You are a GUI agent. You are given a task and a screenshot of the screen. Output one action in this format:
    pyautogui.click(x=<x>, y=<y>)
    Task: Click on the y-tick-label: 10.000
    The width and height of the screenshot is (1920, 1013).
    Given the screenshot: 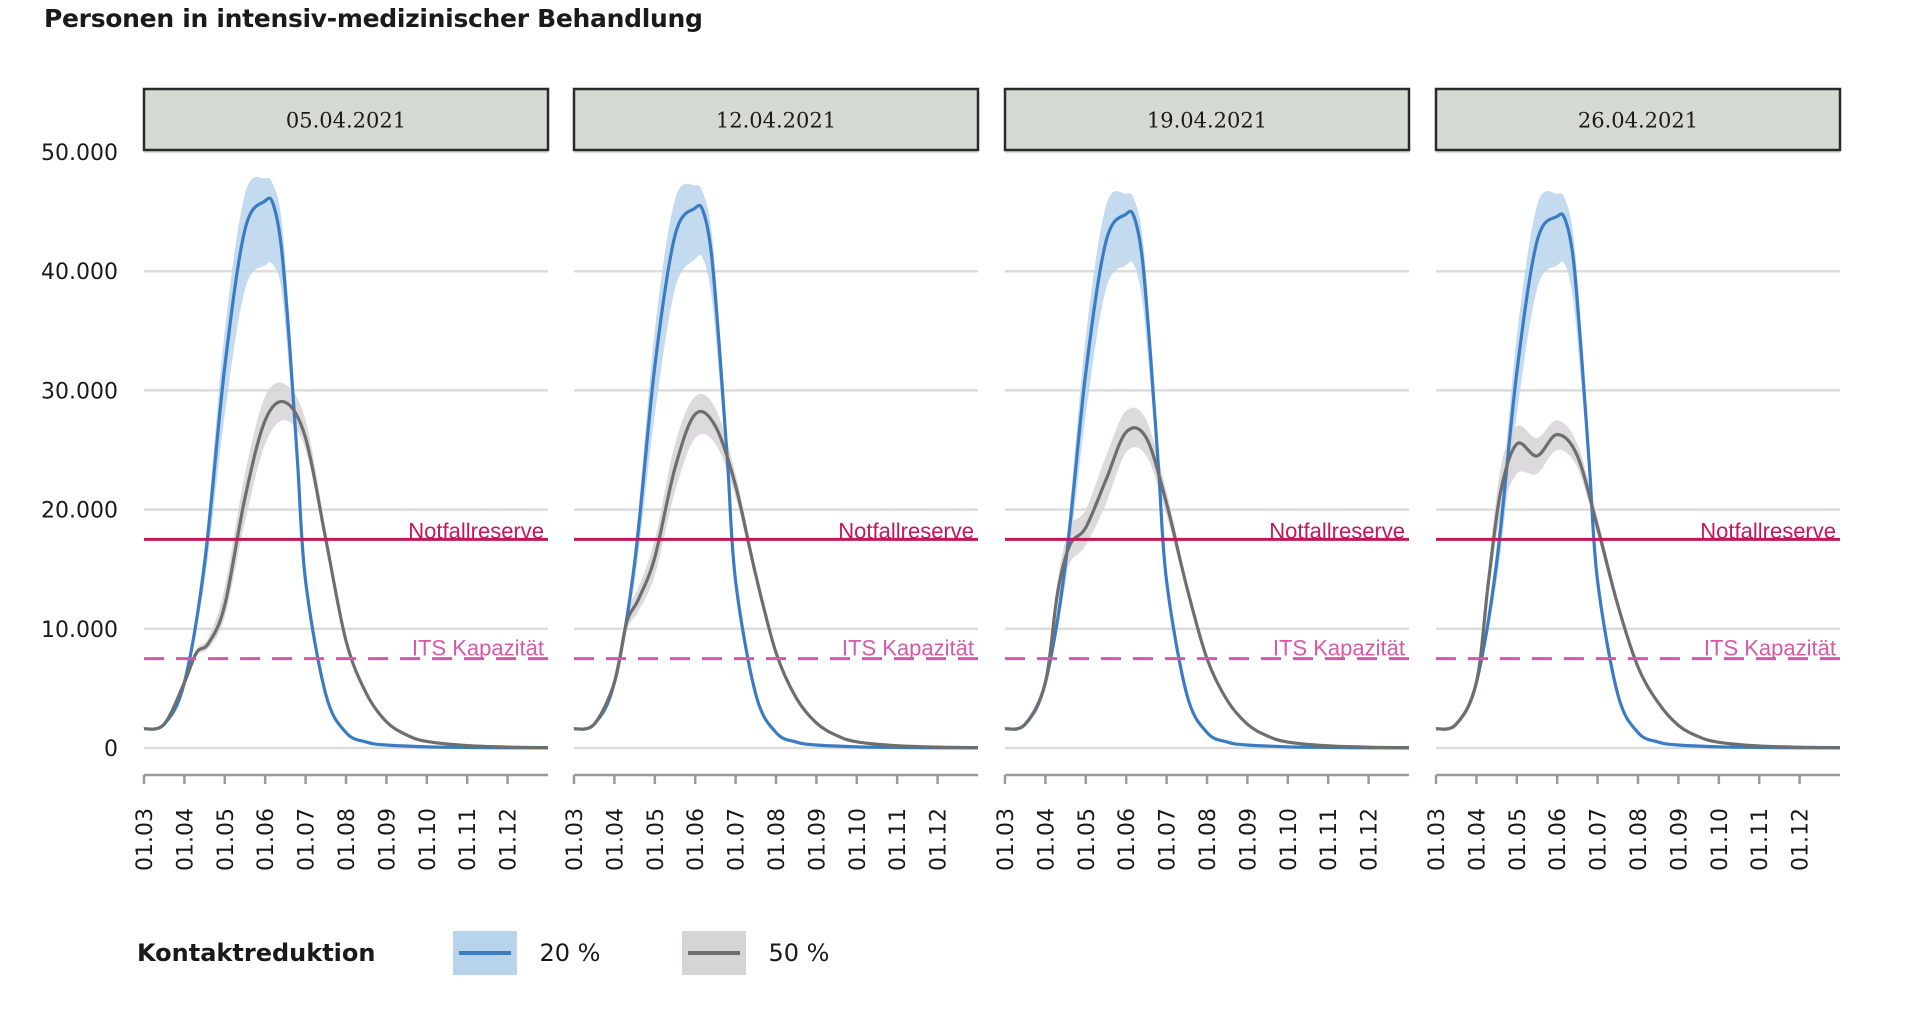 What is the action you would take?
    pyautogui.click(x=79, y=630)
    